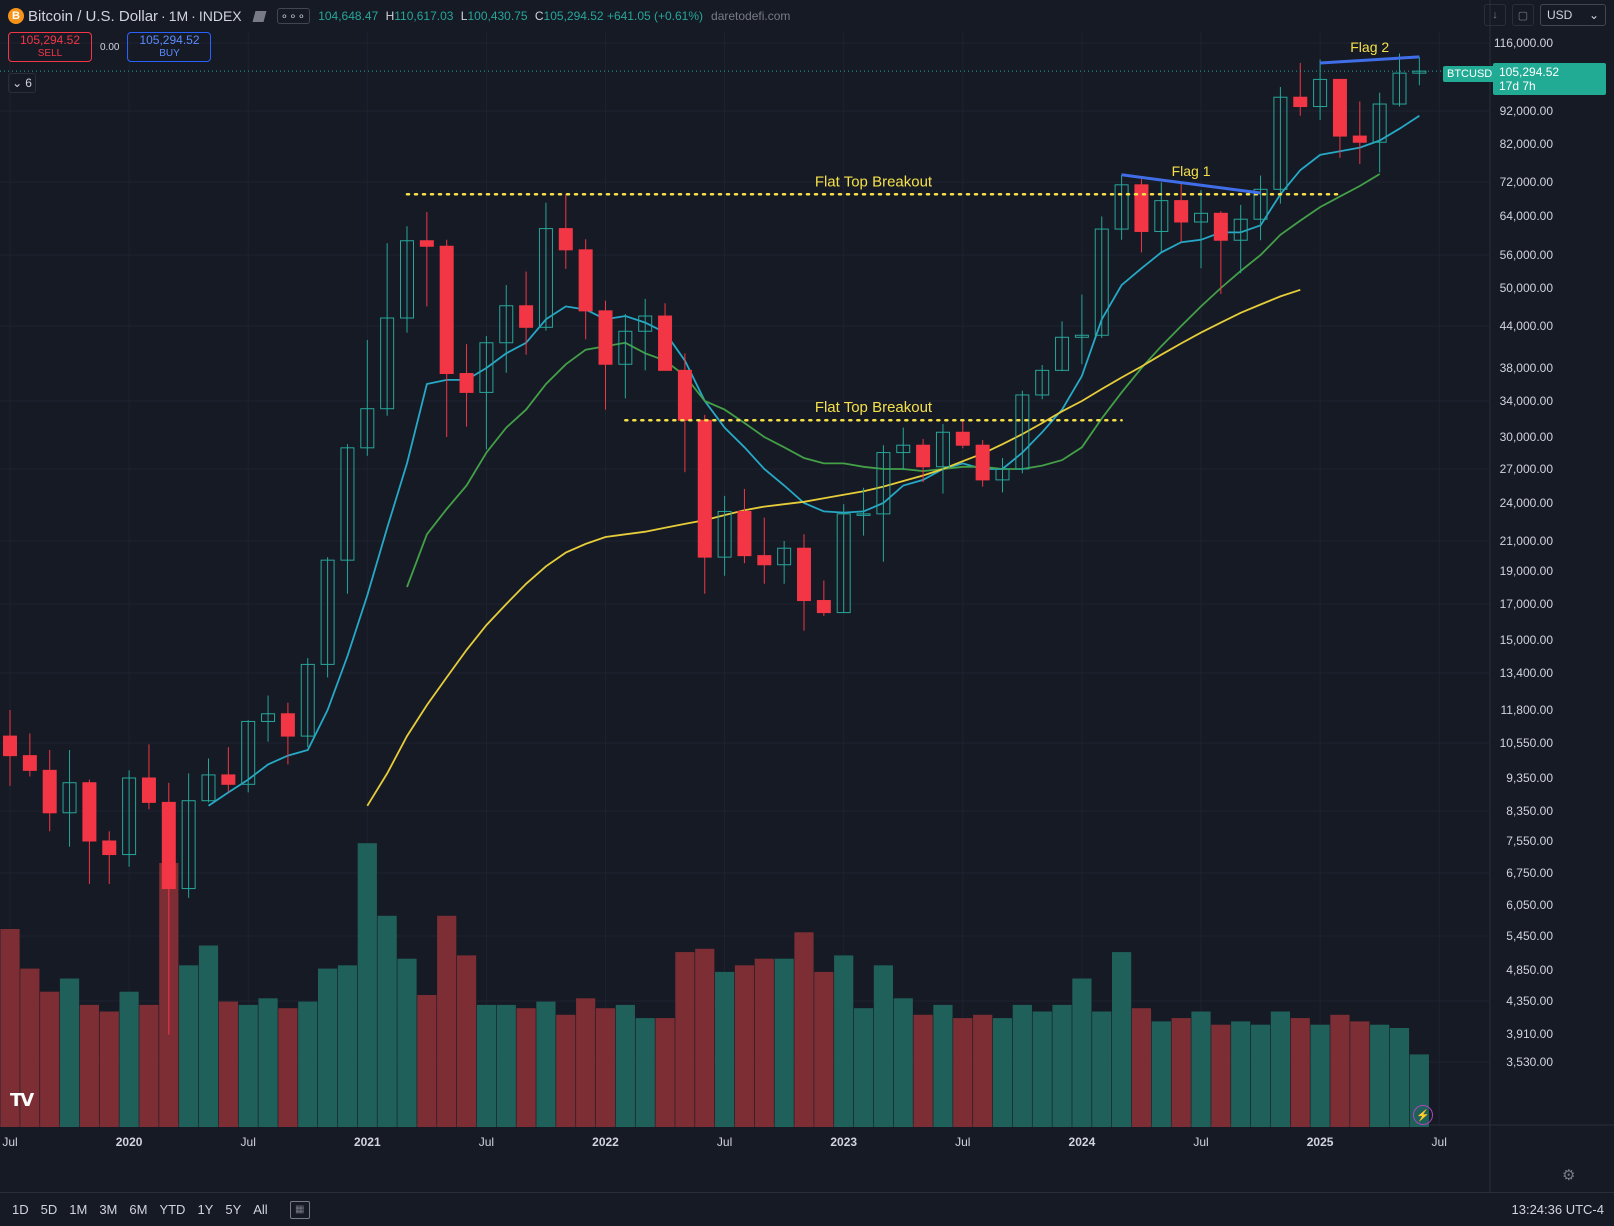 This screenshot has height=1226, width=1614. What do you see at coordinates (233, 1209) in the screenshot?
I see `range-5y: 5Y` at bounding box center [233, 1209].